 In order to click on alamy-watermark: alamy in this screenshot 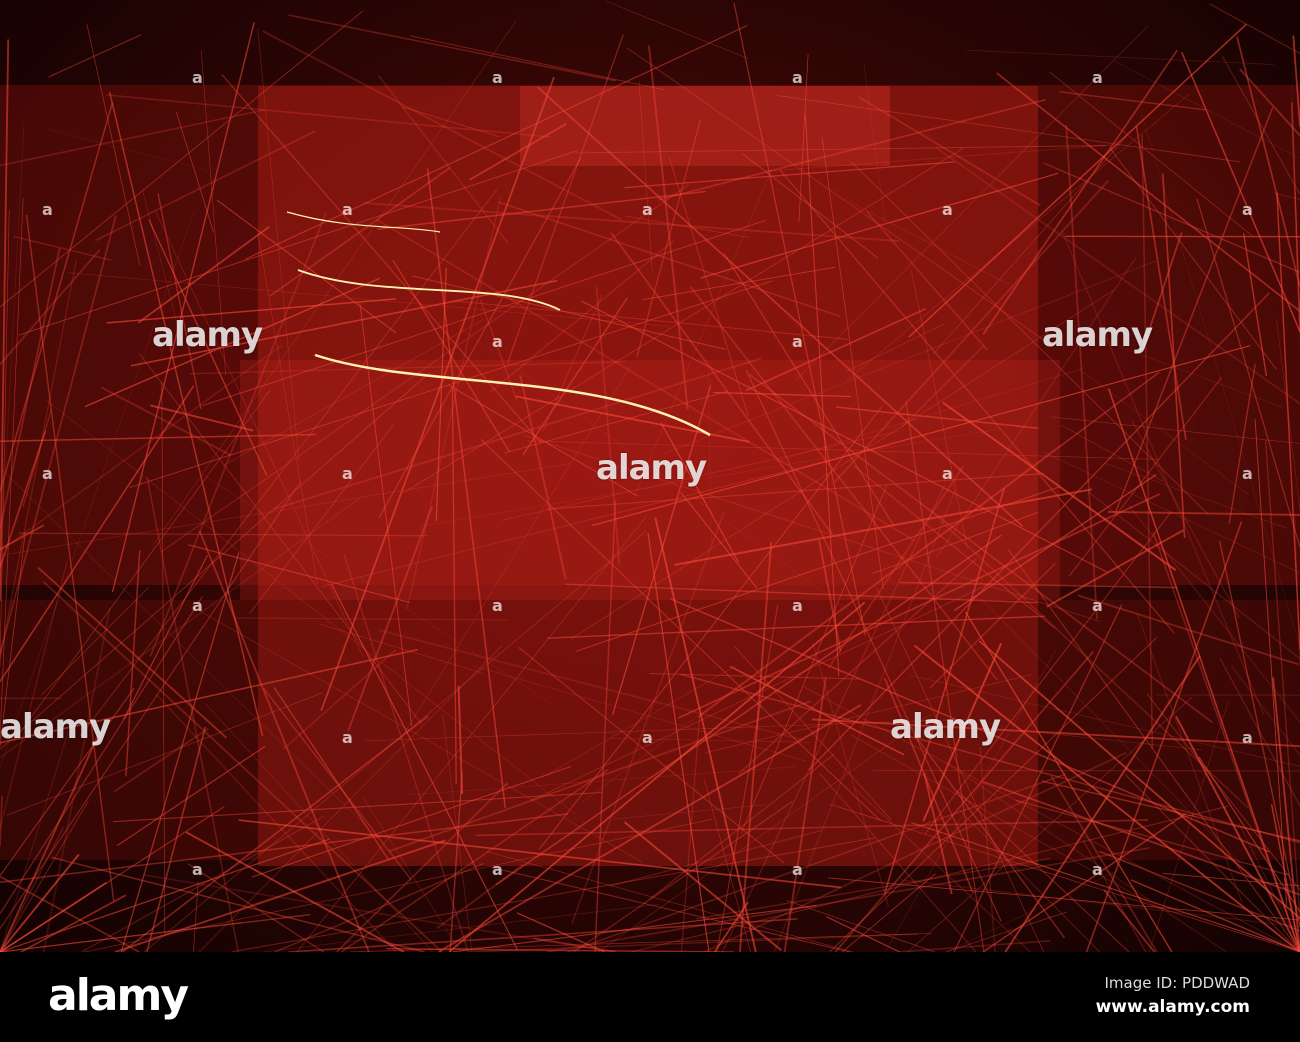, I will do `click(207, 335)`.